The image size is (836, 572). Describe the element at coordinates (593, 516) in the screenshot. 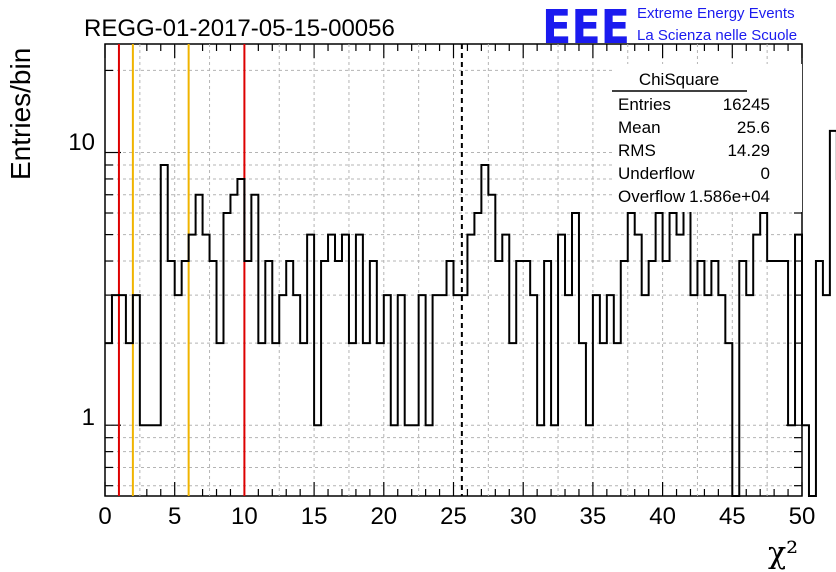

I see `x-tick-label: 35` at that location.